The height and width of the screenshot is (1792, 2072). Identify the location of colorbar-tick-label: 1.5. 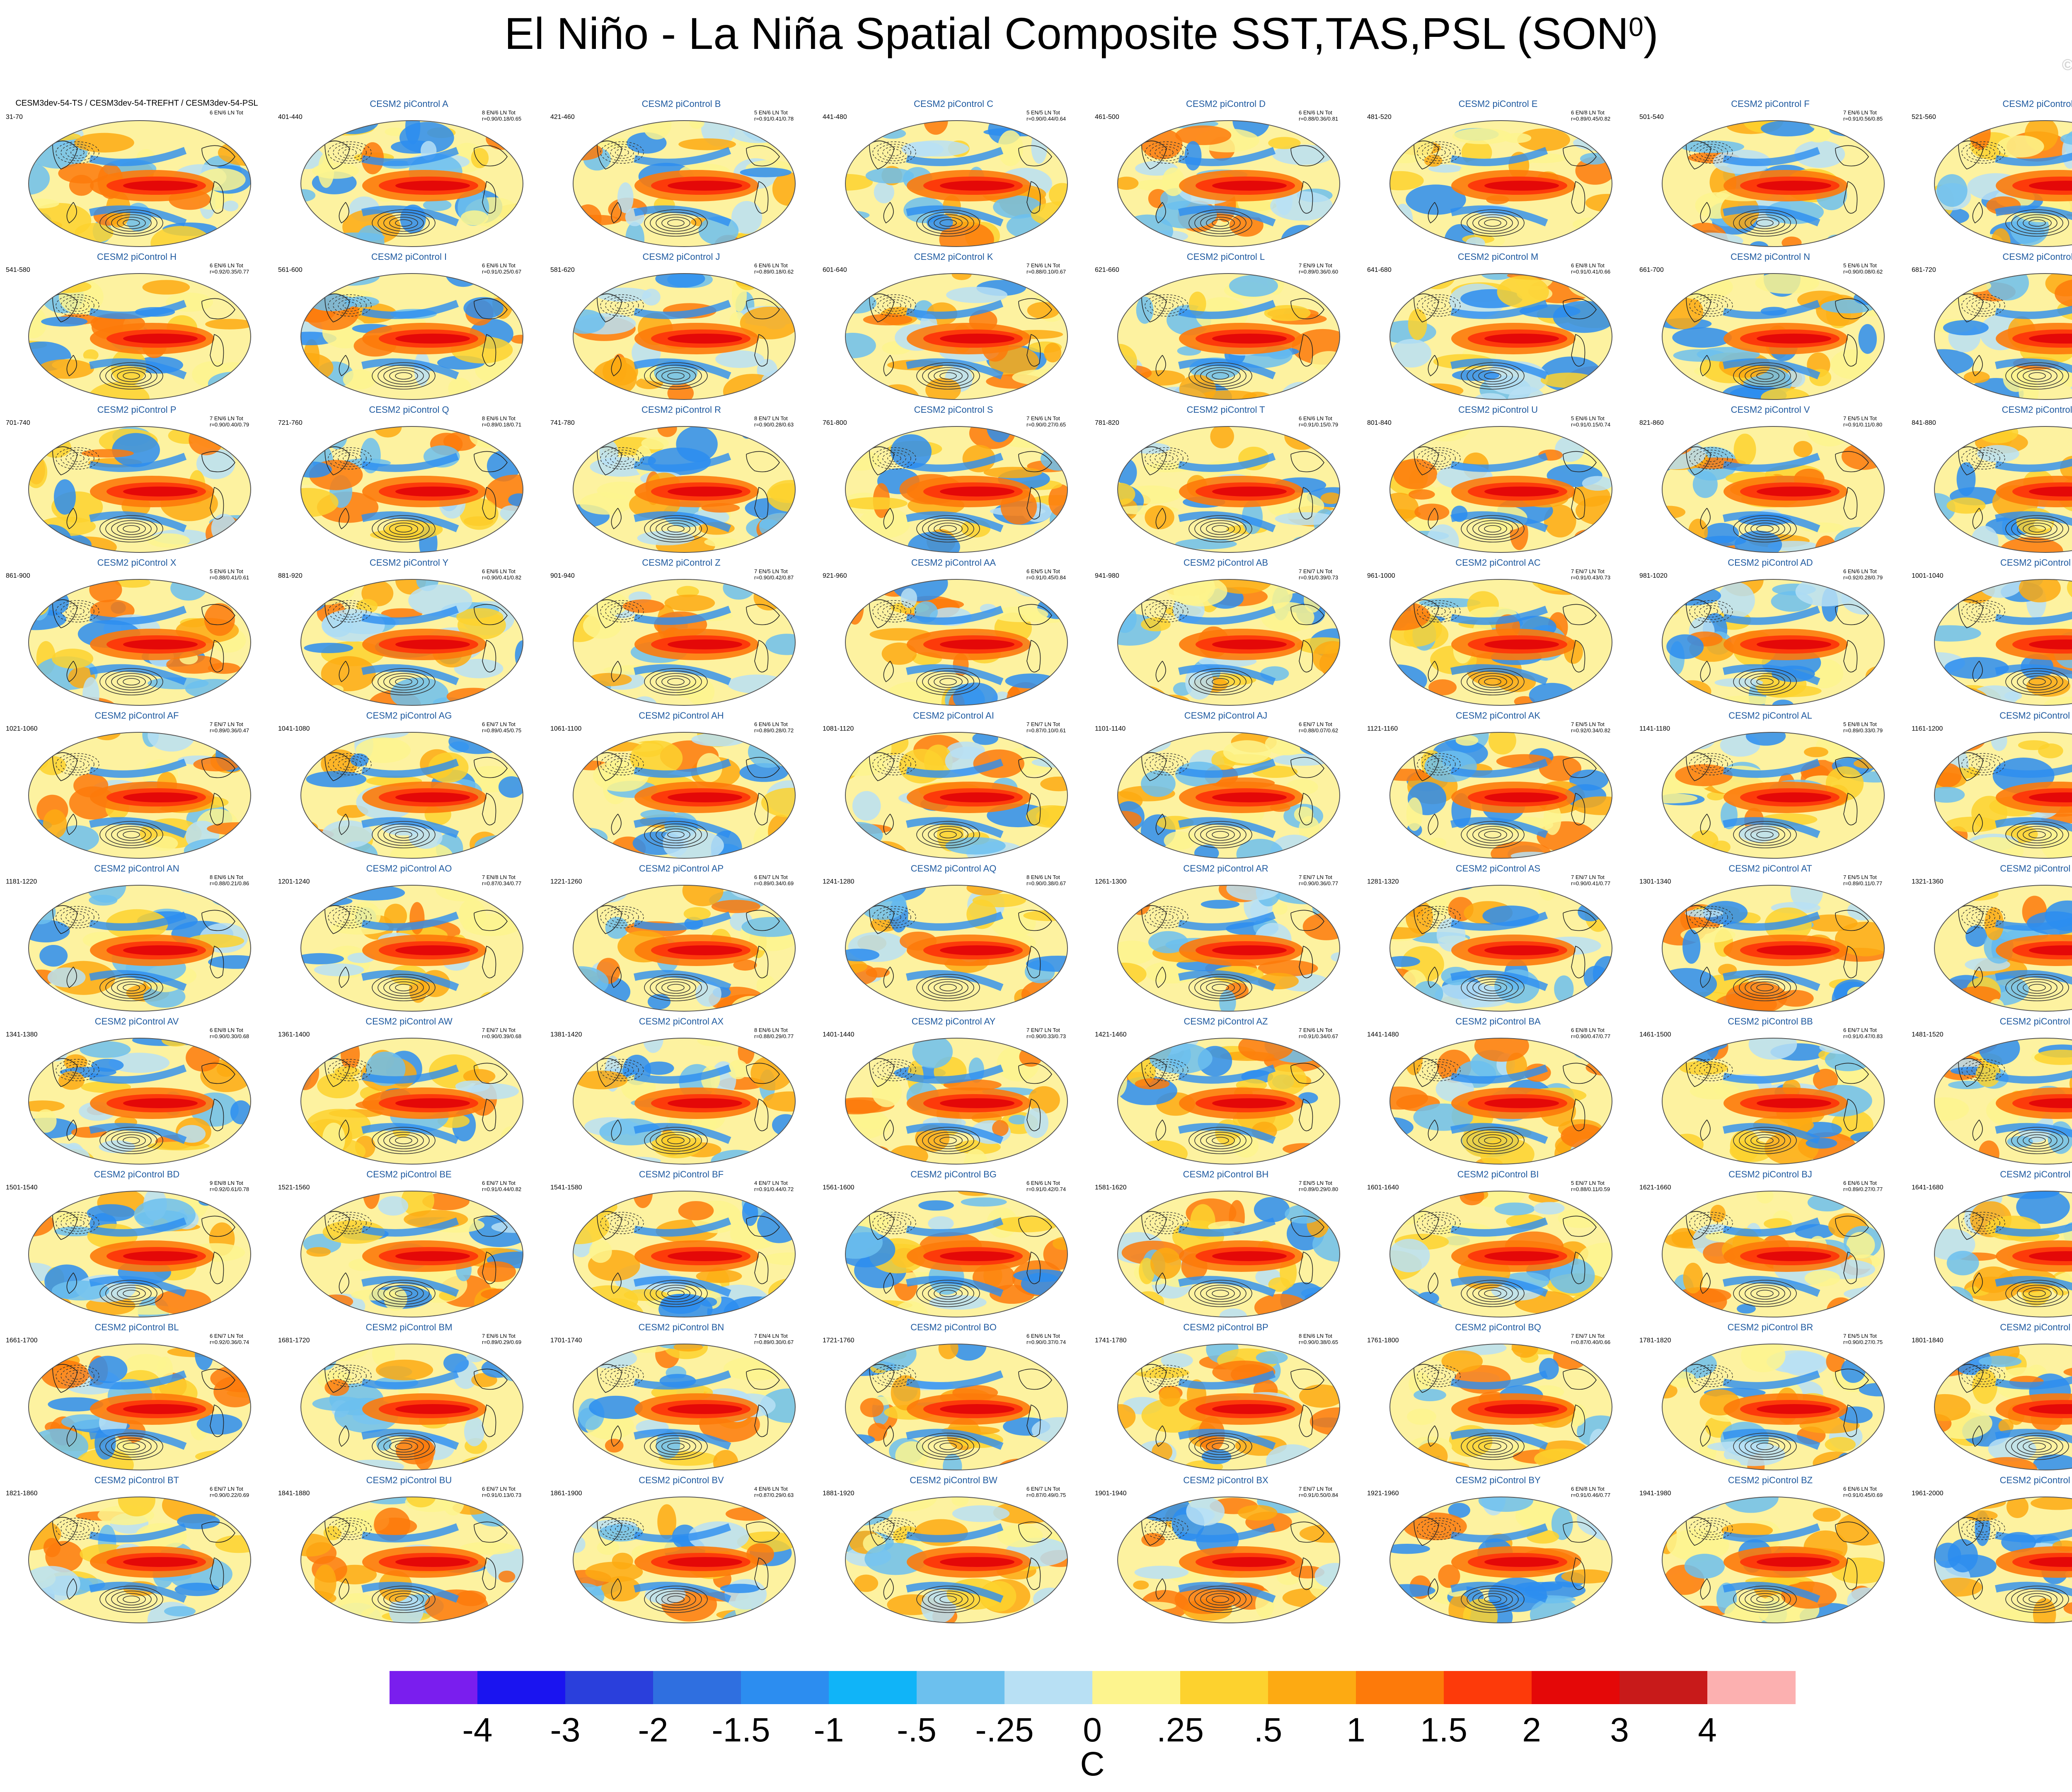
(1443, 1730).